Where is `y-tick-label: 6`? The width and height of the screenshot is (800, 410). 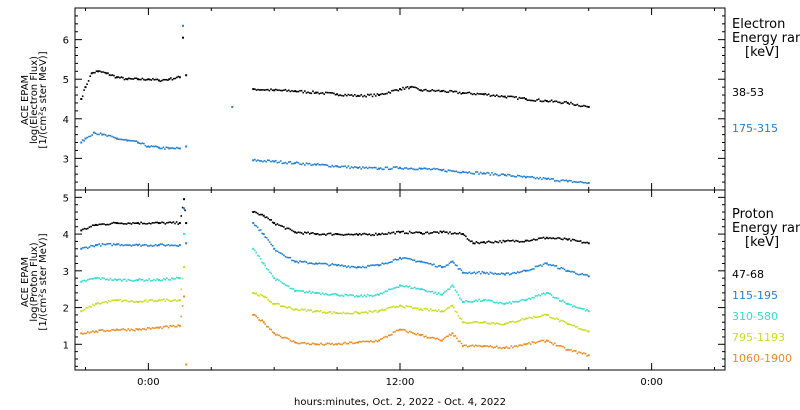
y-tick-label: 6 is located at coordinates (66, 41).